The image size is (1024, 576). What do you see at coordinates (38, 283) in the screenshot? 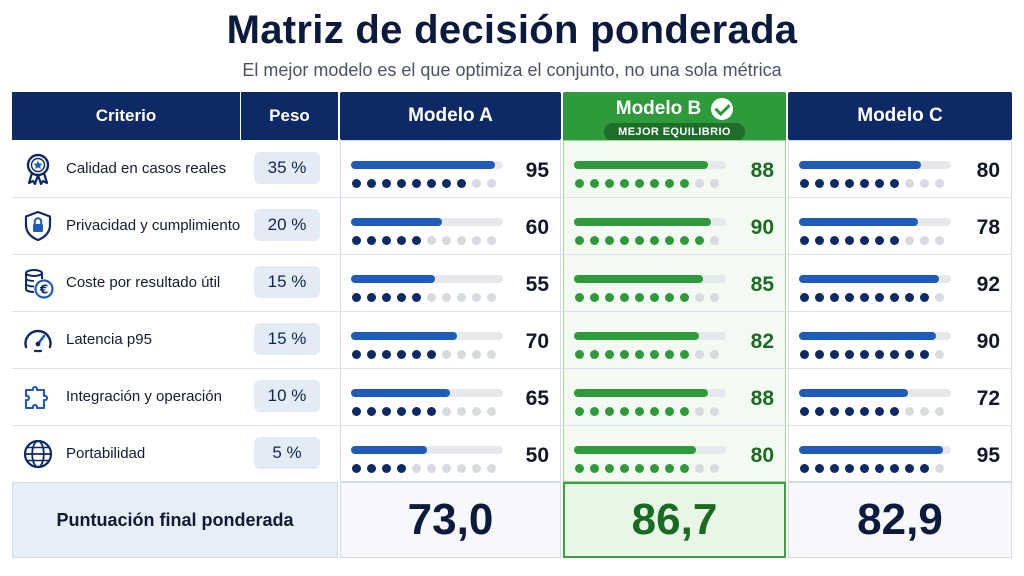
I see `coins-euro-icon` at bounding box center [38, 283].